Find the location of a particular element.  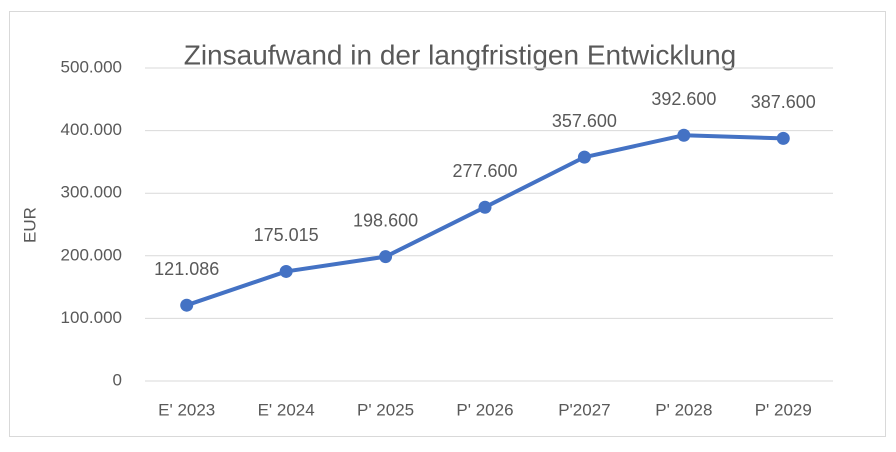

x-tick-label: P' 2025 is located at coordinates (385, 409).